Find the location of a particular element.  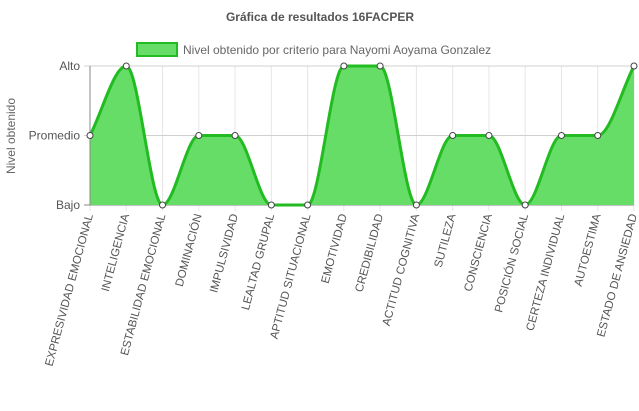

x-tick-label: CREDIBILIDAD is located at coordinates (370, 253).